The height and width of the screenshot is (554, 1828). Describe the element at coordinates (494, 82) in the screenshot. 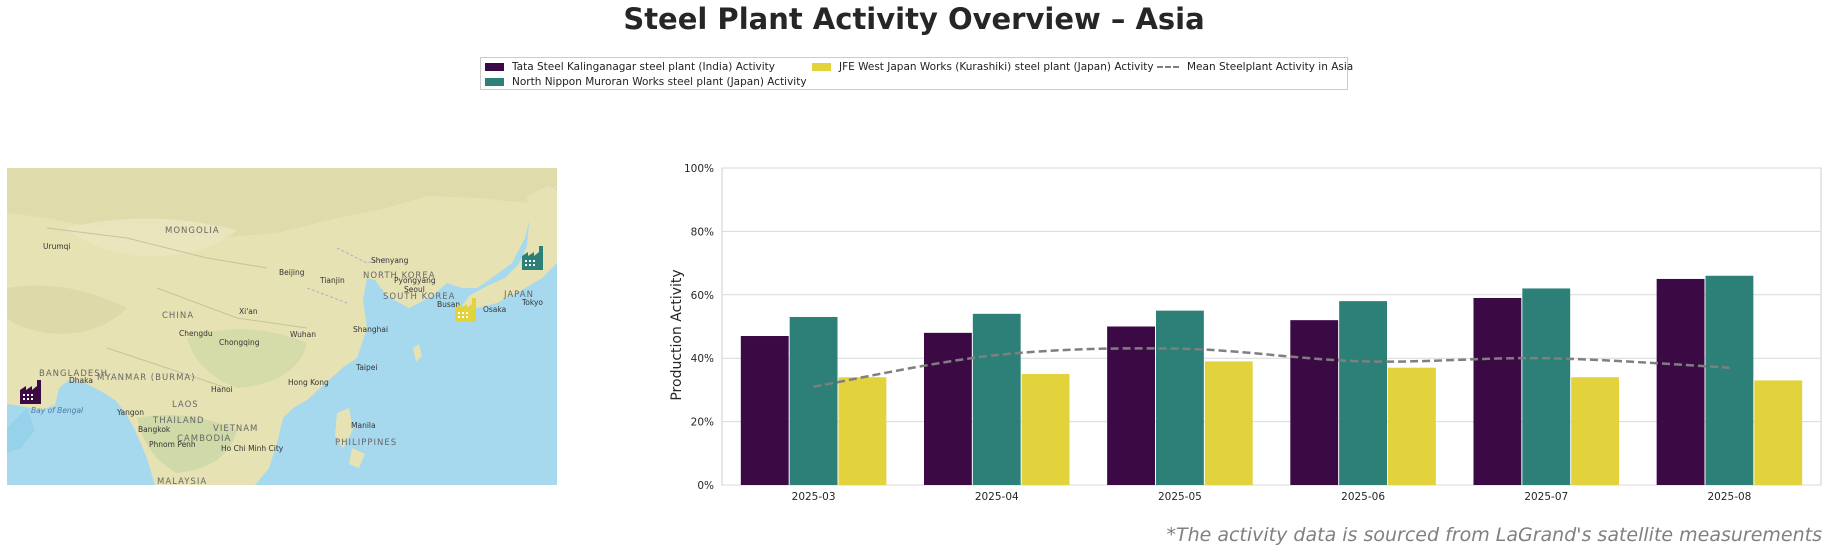

I see `legend-swatch-muroran` at that location.